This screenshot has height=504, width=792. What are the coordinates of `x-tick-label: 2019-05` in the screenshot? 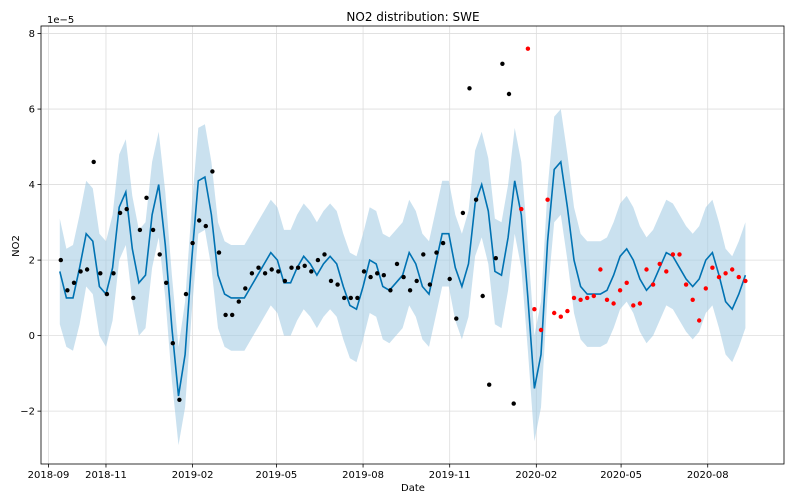 It's located at (277, 475).